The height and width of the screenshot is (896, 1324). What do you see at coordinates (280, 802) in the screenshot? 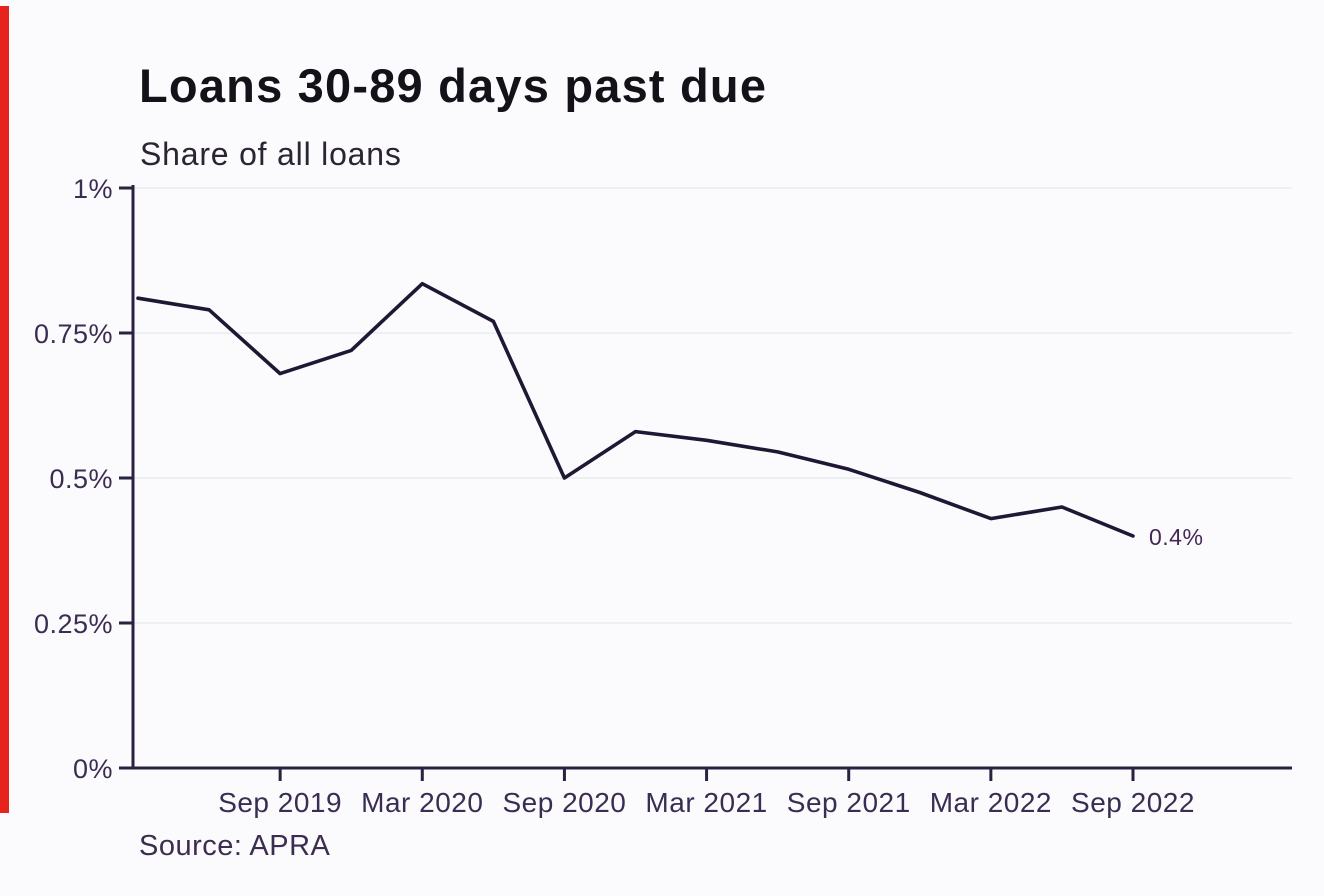
I see `x-tick-label: Sep 2019` at bounding box center [280, 802].